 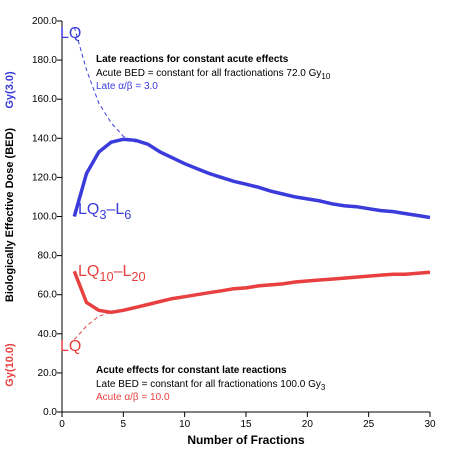 I want to click on y-tick-label: 180.0, so click(x=44, y=60).